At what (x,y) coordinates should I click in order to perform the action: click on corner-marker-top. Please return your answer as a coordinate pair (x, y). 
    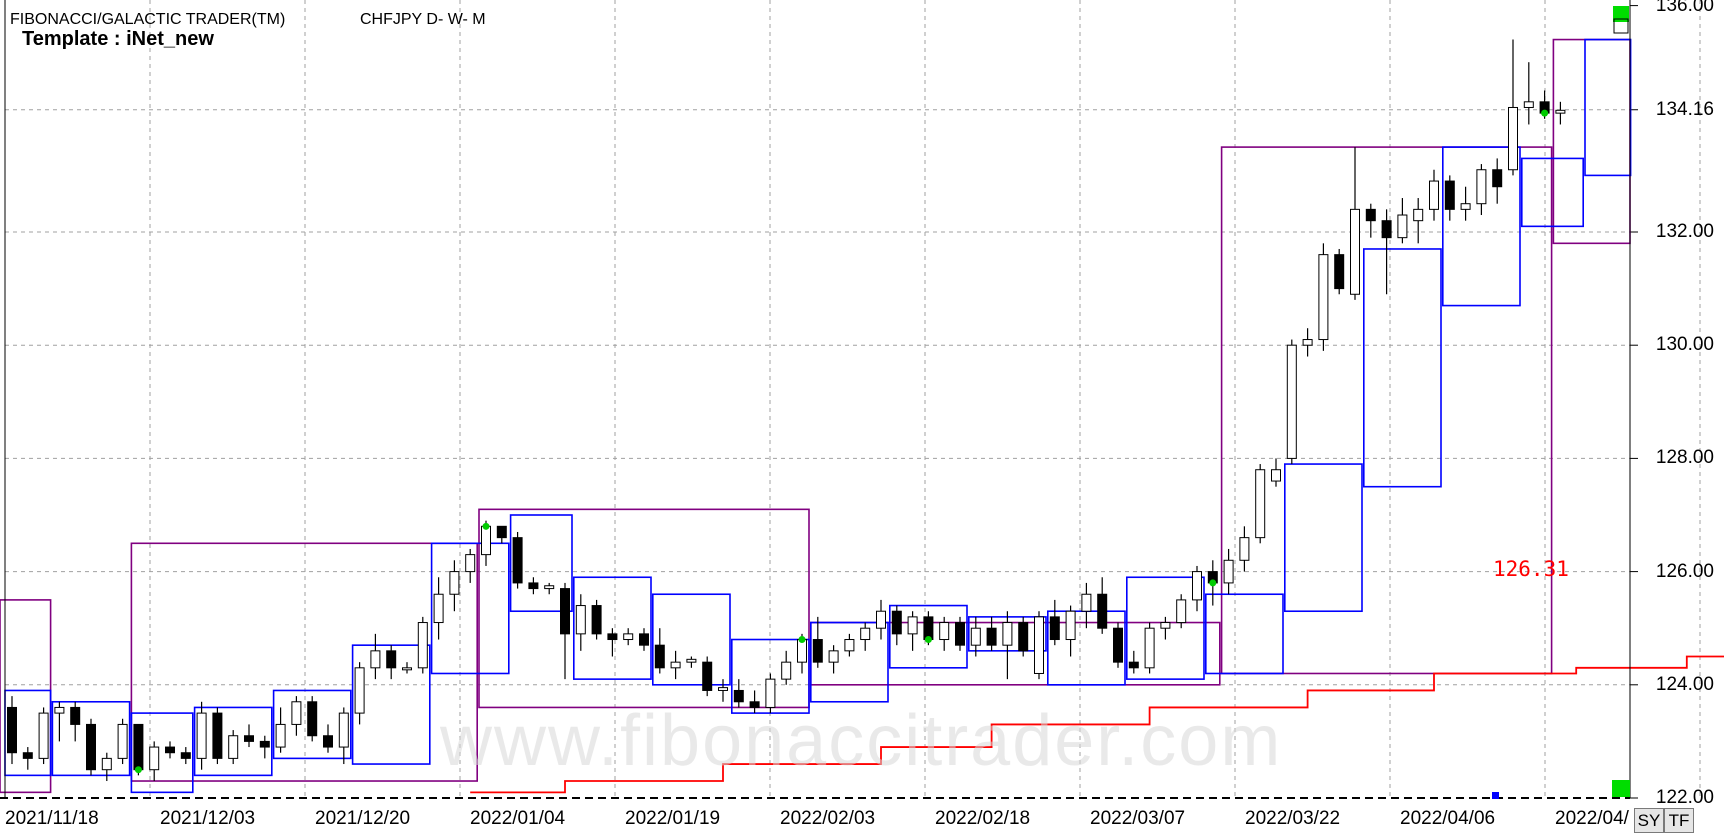
    Looking at the image, I should click on (1621, 14).